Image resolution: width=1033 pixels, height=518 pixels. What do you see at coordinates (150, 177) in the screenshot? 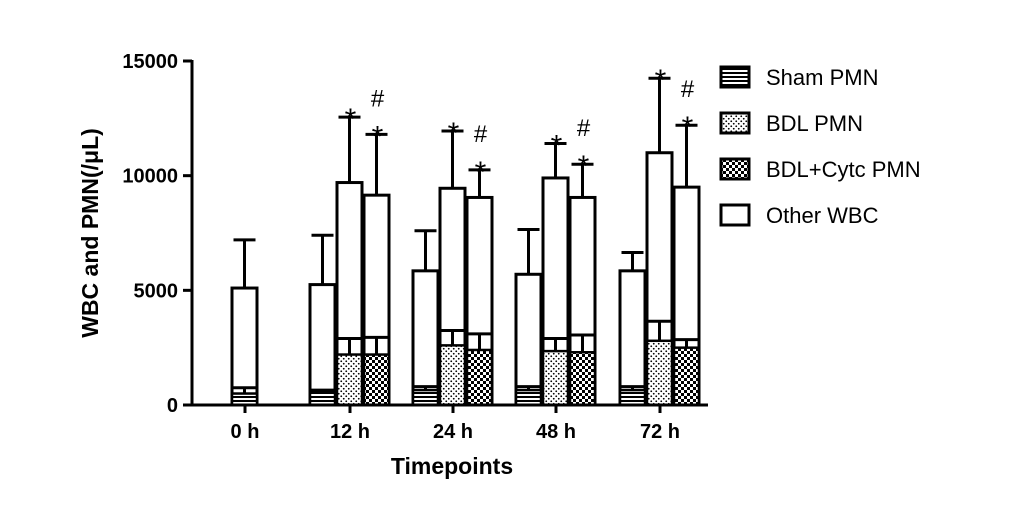
I see `y-tick-label: 10000` at bounding box center [150, 177].